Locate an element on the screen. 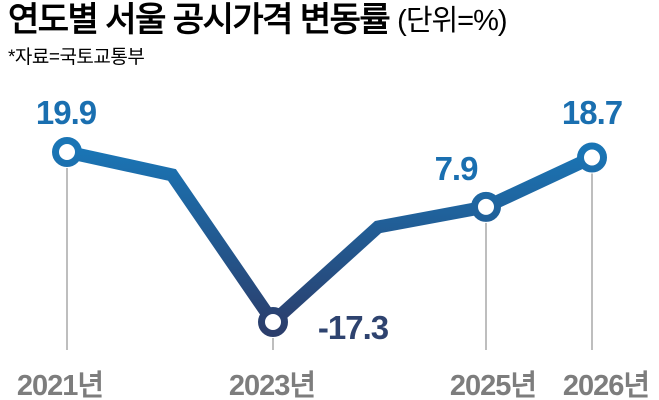  x-axis-label-2023: 2023년 is located at coordinates (272, 385).